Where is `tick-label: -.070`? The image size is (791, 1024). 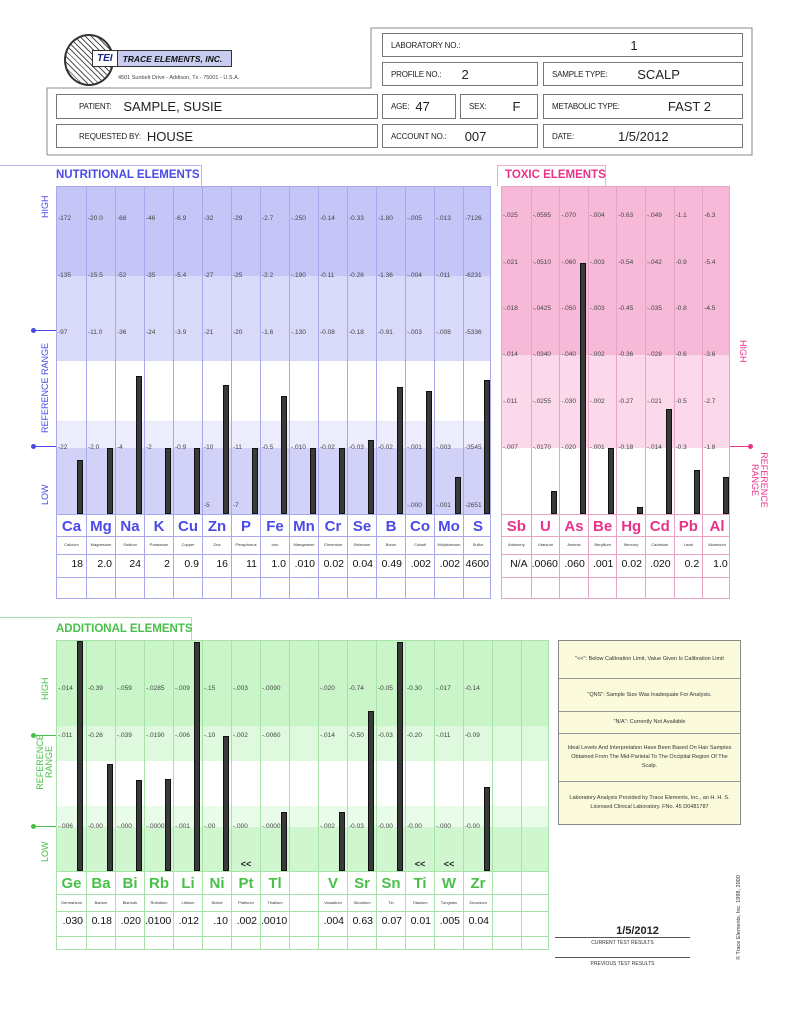
tick-label: -.070 is located at coordinates (569, 215).